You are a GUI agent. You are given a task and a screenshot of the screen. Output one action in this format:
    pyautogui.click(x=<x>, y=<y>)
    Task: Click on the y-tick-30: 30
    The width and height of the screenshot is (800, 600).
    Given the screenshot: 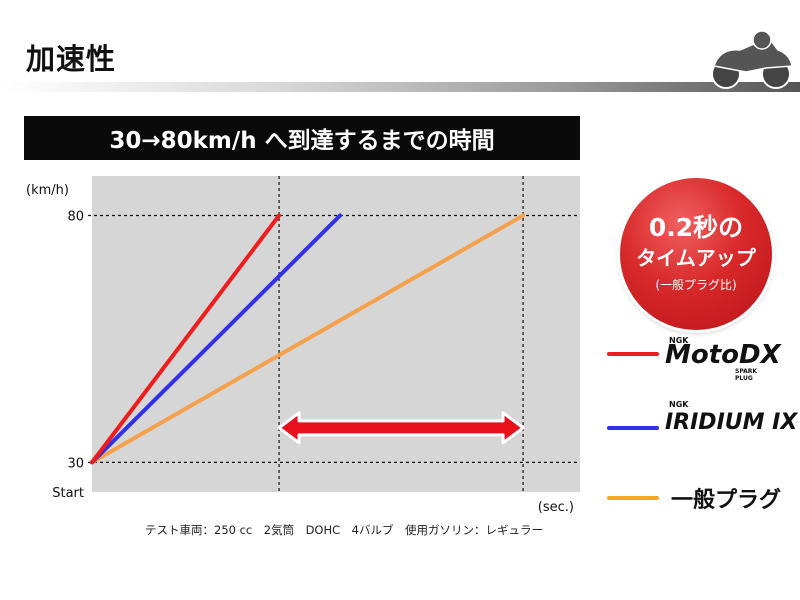 What is the action you would take?
    pyautogui.click(x=75, y=463)
    